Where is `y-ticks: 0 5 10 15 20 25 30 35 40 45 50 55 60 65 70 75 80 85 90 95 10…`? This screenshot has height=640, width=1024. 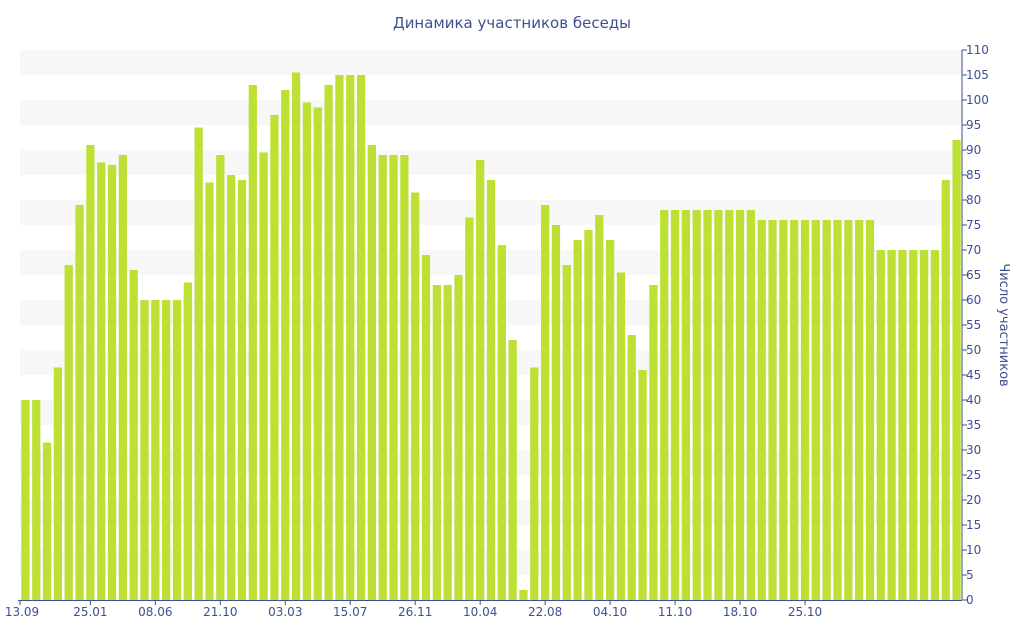 y-ticks: 0 5 10 15 20 25 30 35 40 45 50 55 60 65 70 75 80 85 90 95 10… is located at coordinates (975, 325).